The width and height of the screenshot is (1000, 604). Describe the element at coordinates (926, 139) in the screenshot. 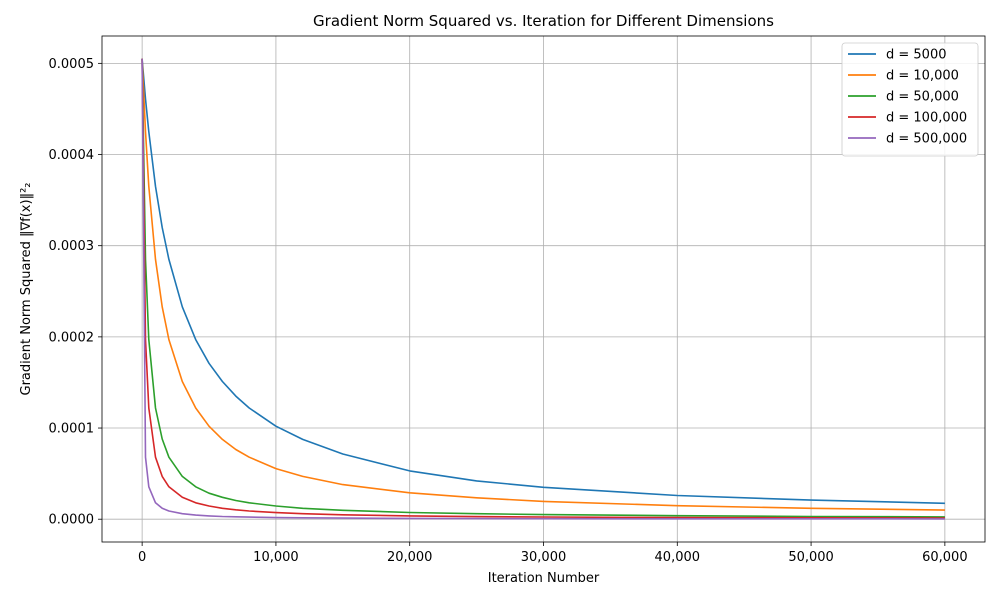

I see `legend-label: d = 500,000` at that location.